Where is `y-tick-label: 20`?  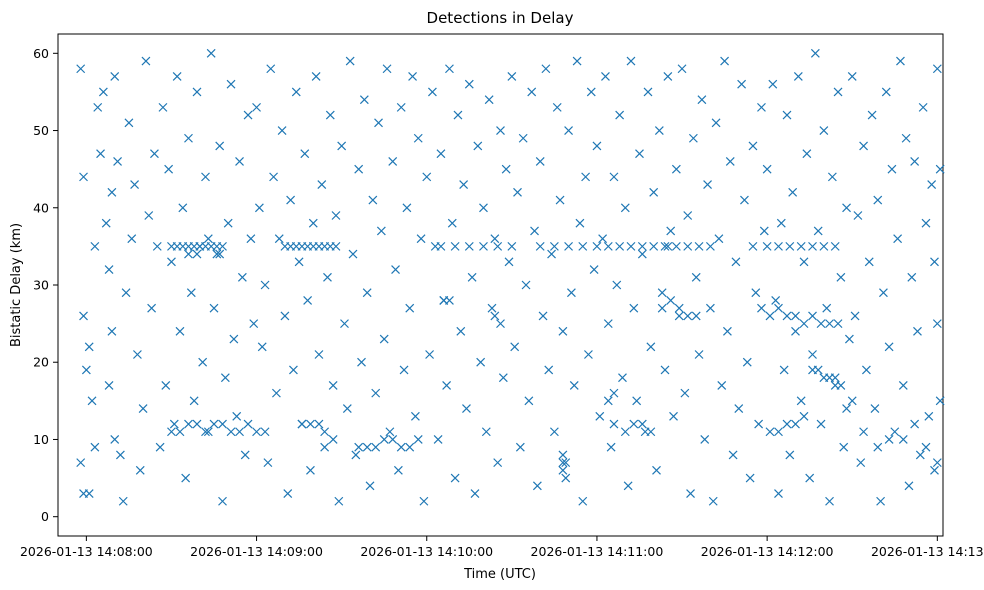
y-tick-label: 20 is located at coordinates (41, 362).